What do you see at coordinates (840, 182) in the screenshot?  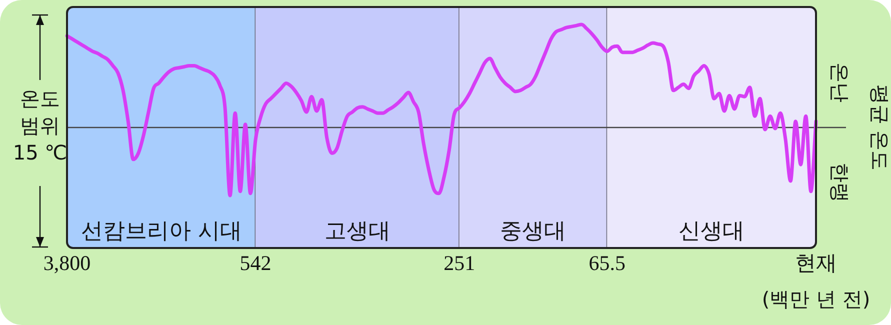 I see `text: 한랭` at bounding box center [840, 182].